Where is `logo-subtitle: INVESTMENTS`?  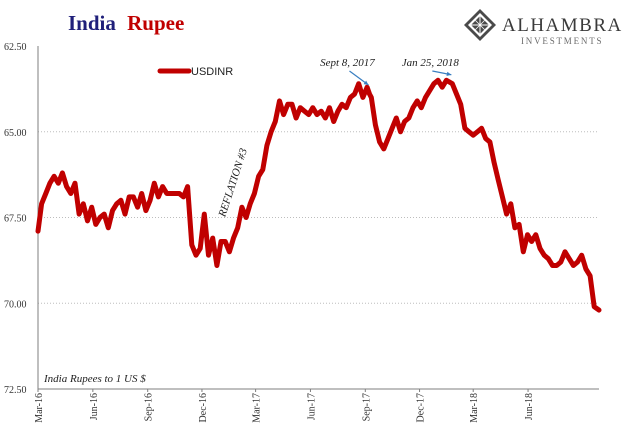
logo-subtitle: INVESTMENTS is located at coordinates (562, 41).